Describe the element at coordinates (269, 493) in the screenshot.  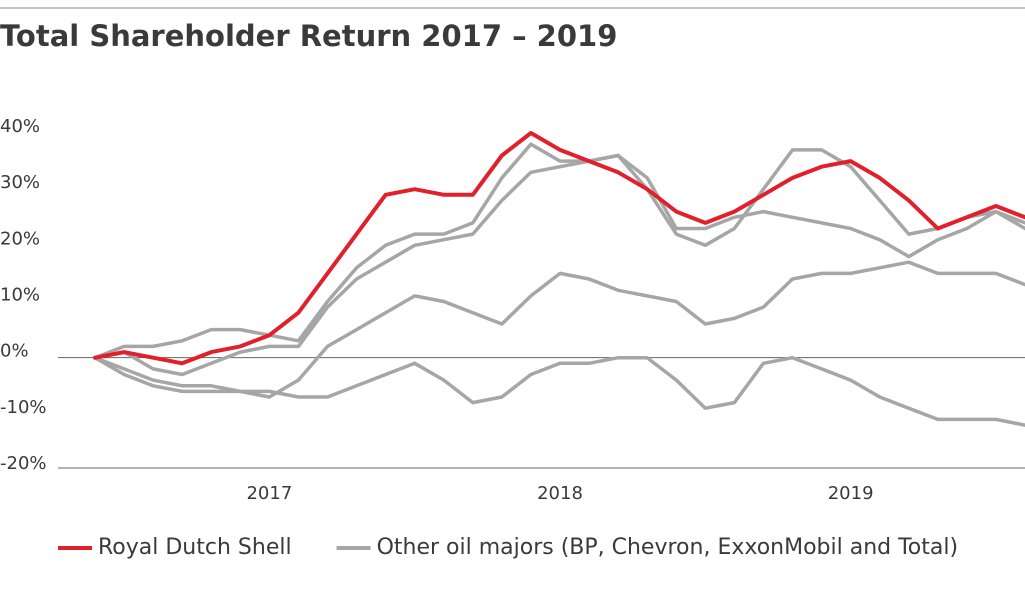
I see `x-tick-label: 2017` at that location.